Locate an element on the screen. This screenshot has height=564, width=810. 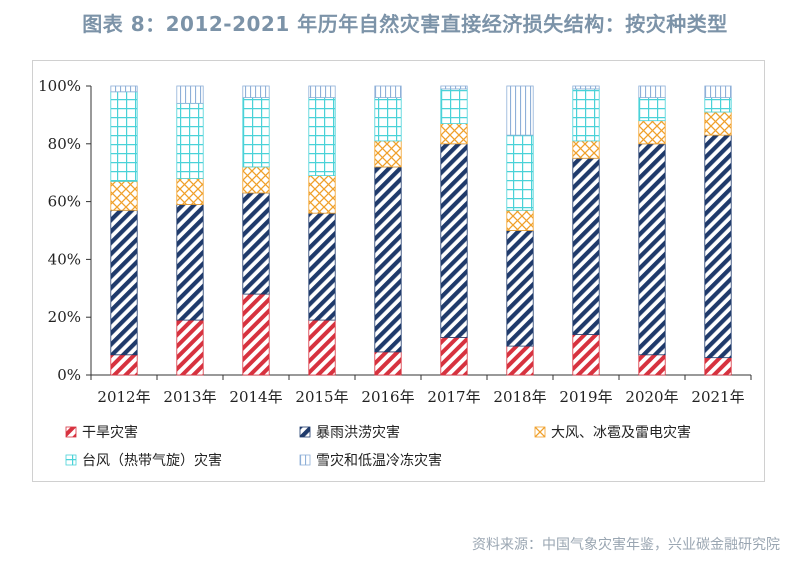
chart-title: 图表 8：2012-2021 年历年自然灾害直接经济损失结构：按灾种类型 is located at coordinates (405, 24).